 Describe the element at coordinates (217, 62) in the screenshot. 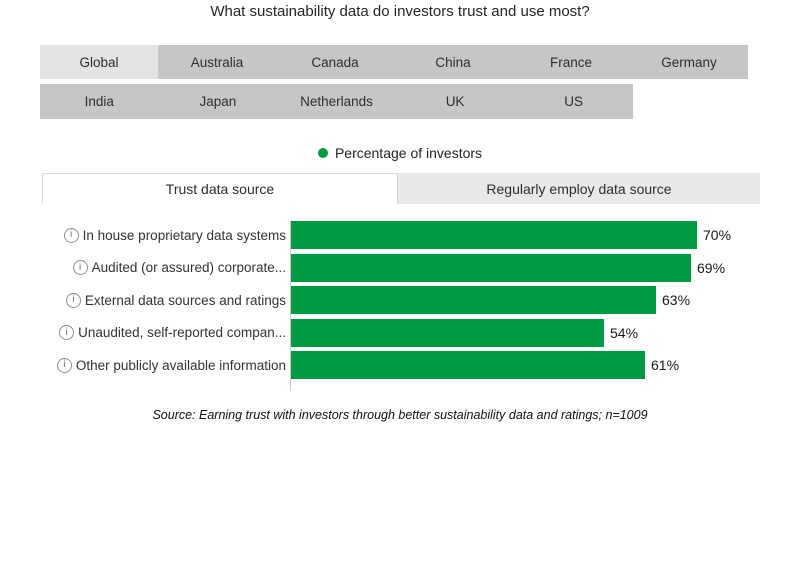

I see `country-tab-australia: Australia` at that location.